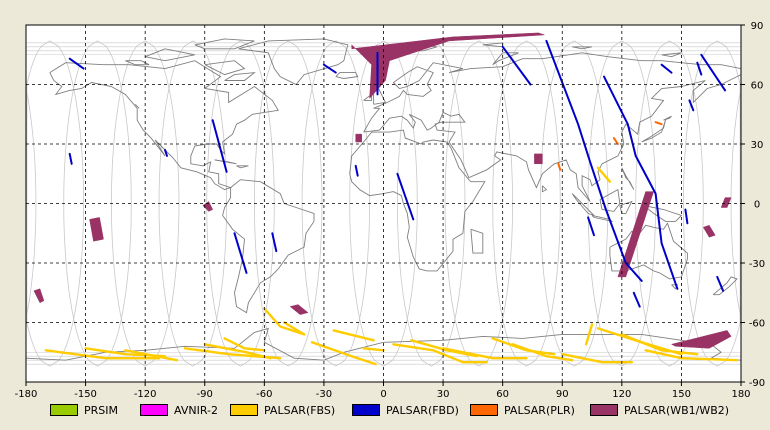 Image resolution: width=770 pixels, height=430 pixels. I want to click on legend-swatch-prism, so click(64, 410).